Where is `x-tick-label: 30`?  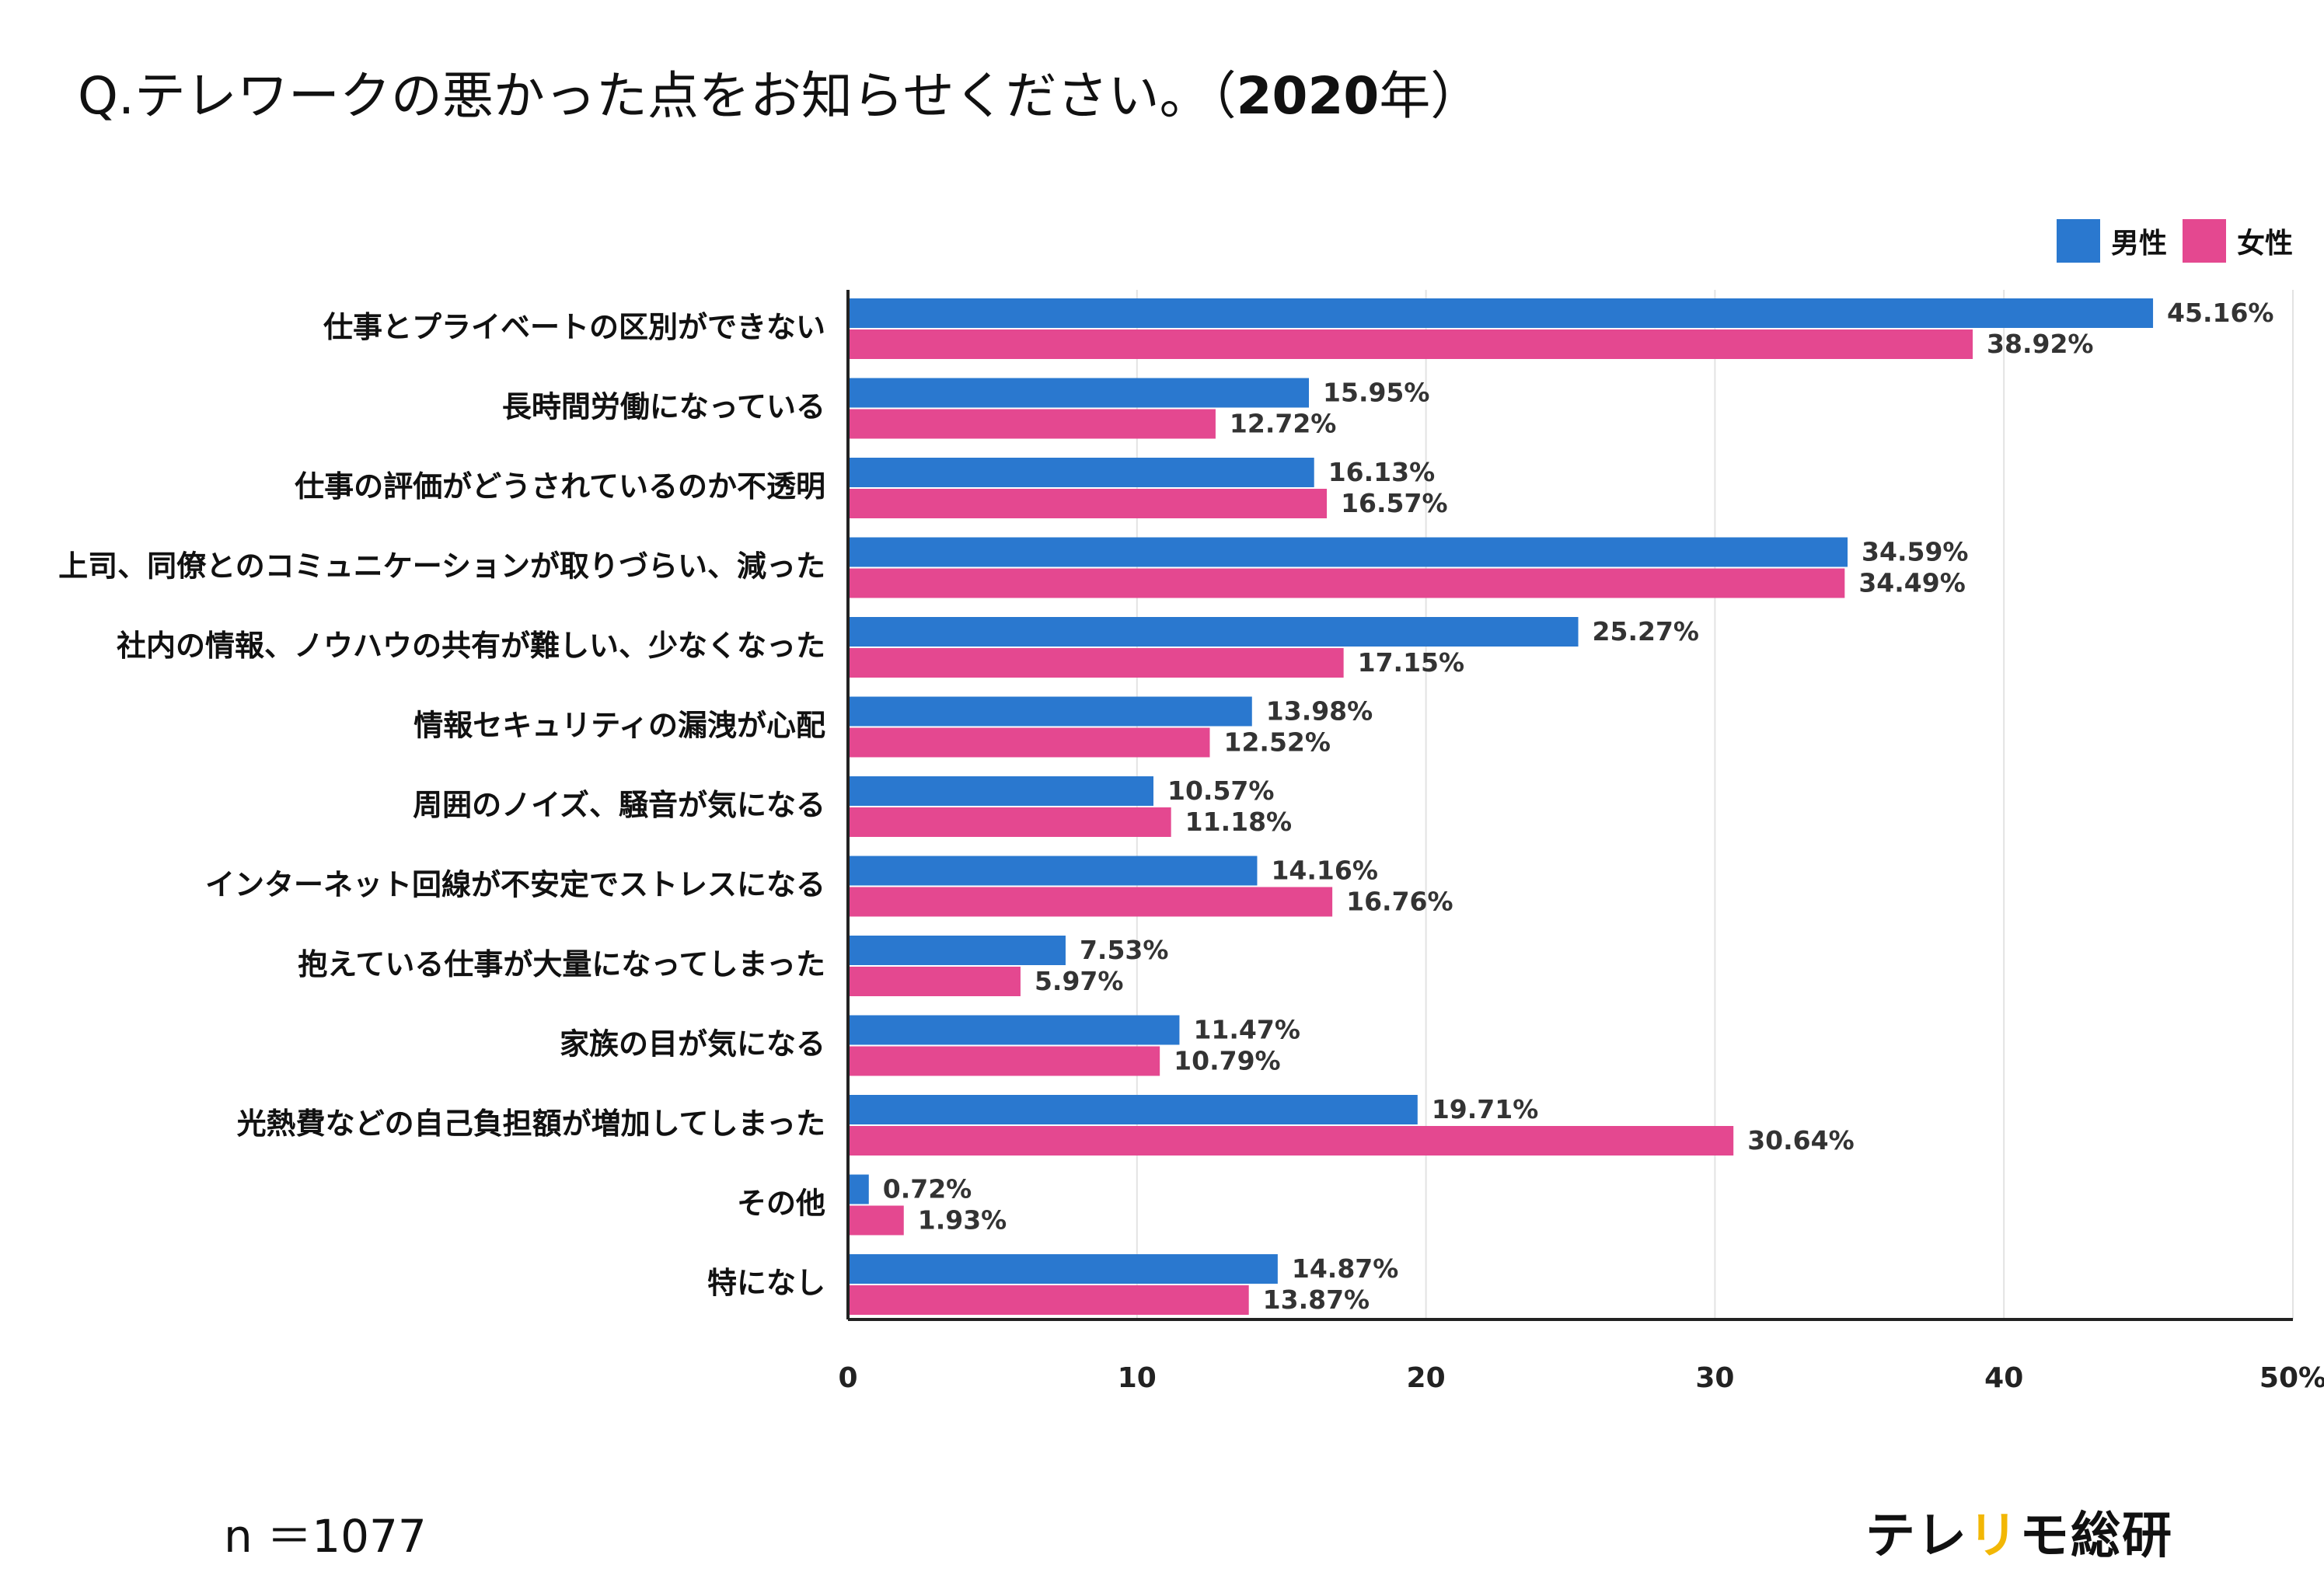
x-tick-label: 30 is located at coordinates (1714, 1378).